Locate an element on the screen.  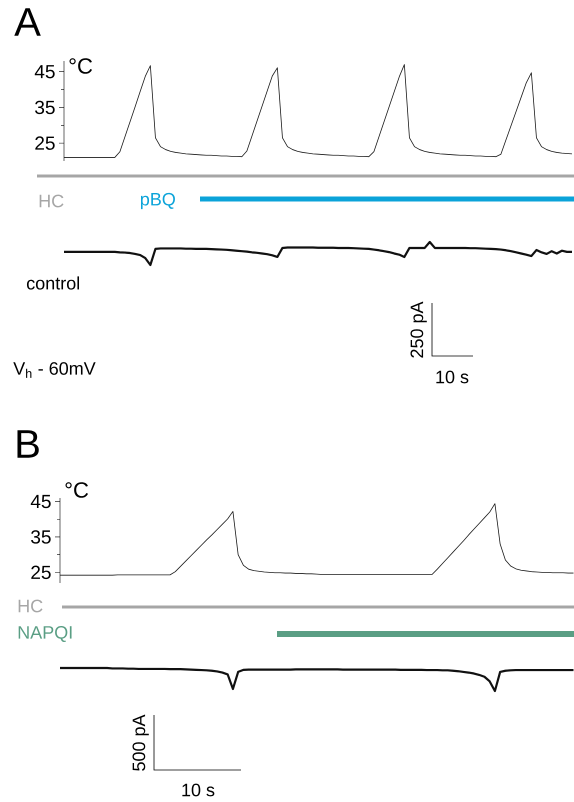
text: control is located at coordinates (53, 283).